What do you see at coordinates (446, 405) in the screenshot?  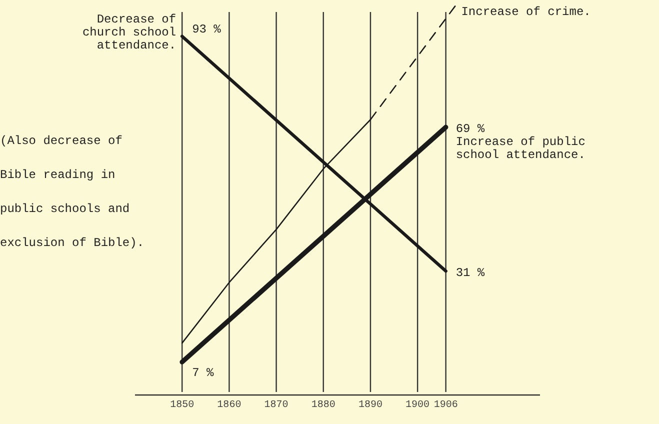 I see `x-tick-label: 1906` at bounding box center [446, 405].